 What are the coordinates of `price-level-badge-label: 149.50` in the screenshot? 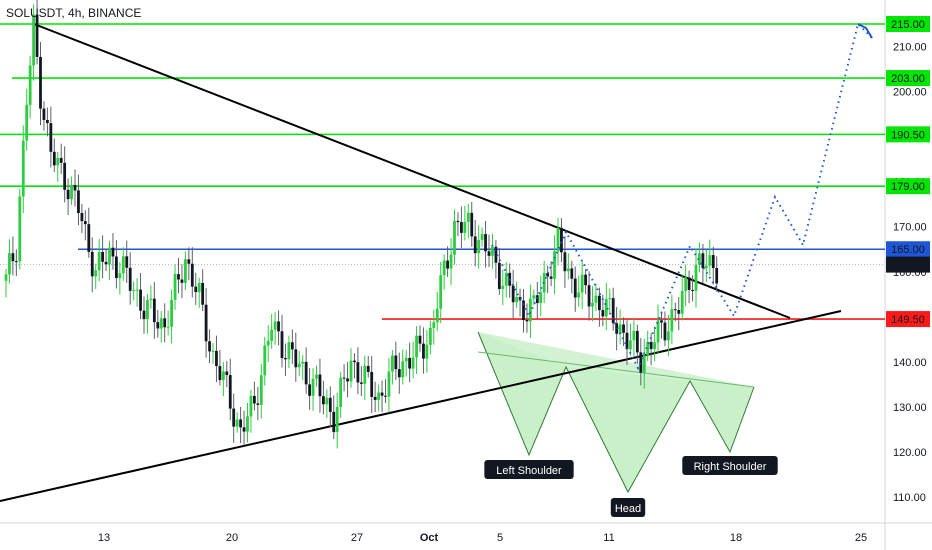 It's located at (908, 320).